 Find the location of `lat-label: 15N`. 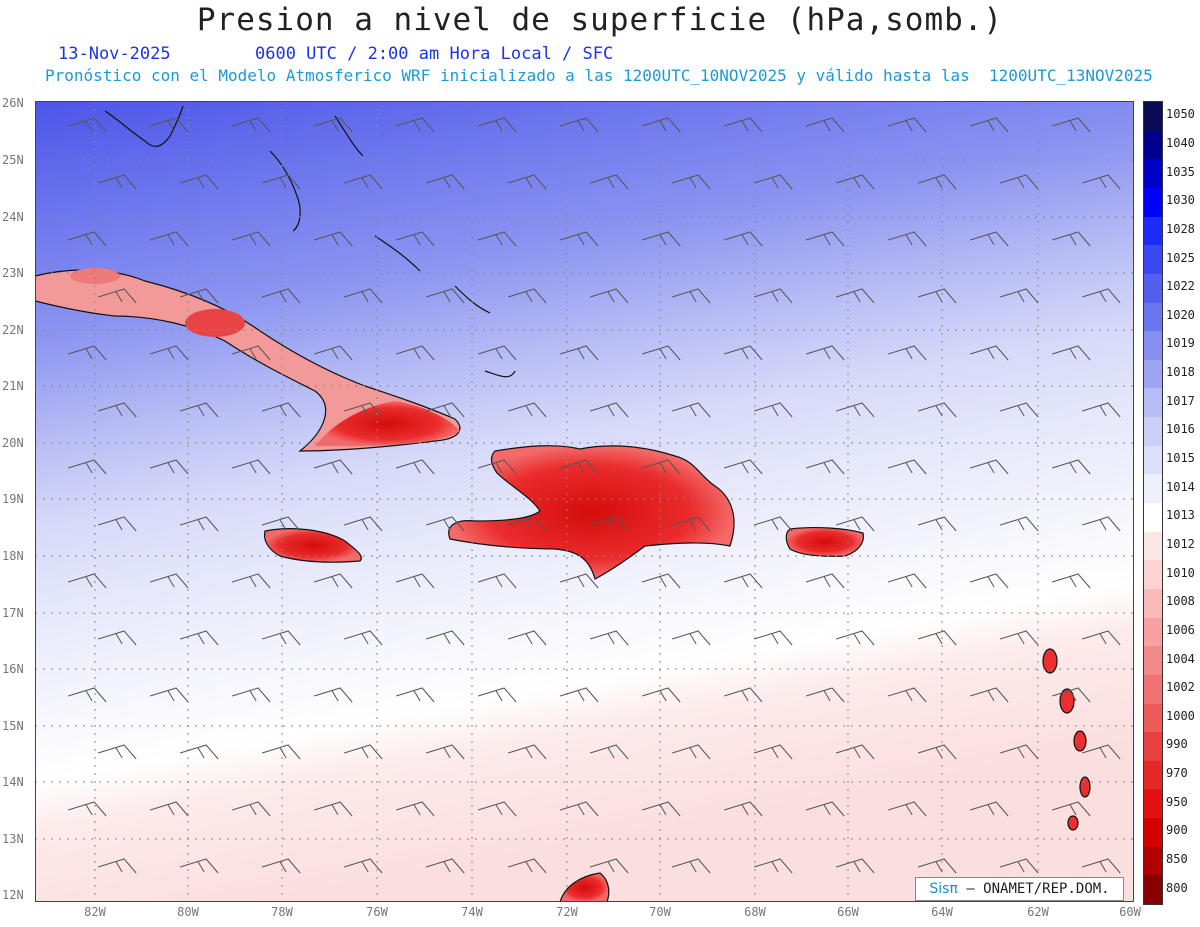

lat-label: 15N is located at coordinates (13, 726).